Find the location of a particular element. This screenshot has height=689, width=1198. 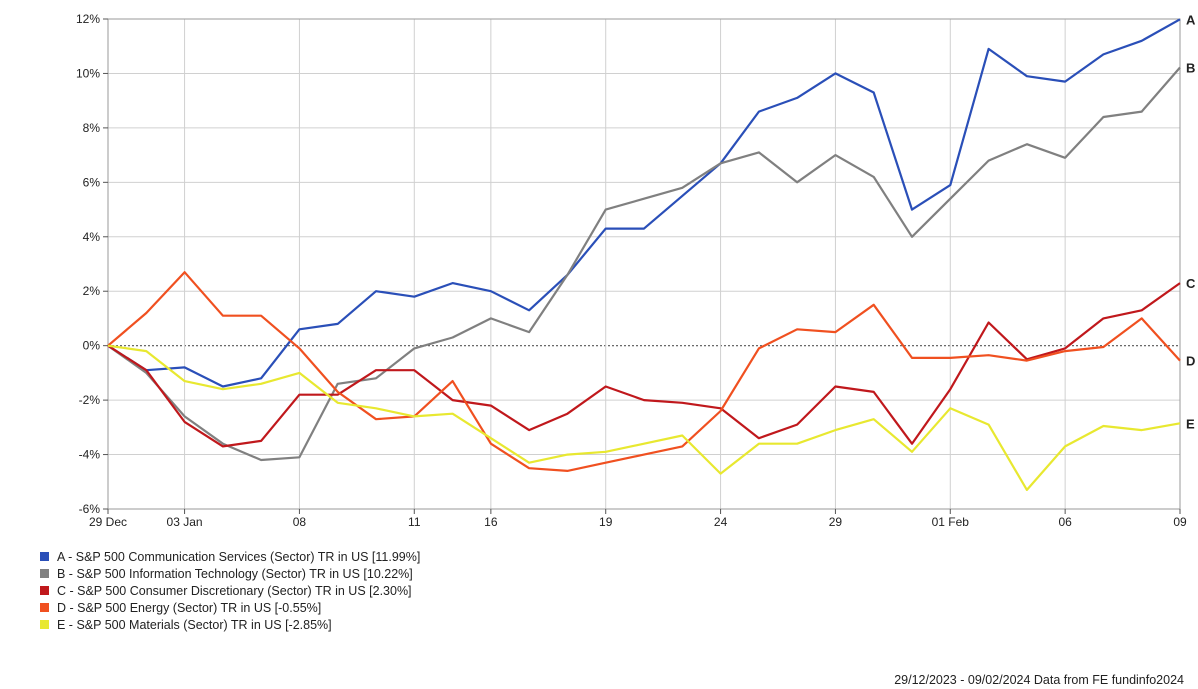

x-tick-label: 01 Feb is located at coordinates (951, 522).